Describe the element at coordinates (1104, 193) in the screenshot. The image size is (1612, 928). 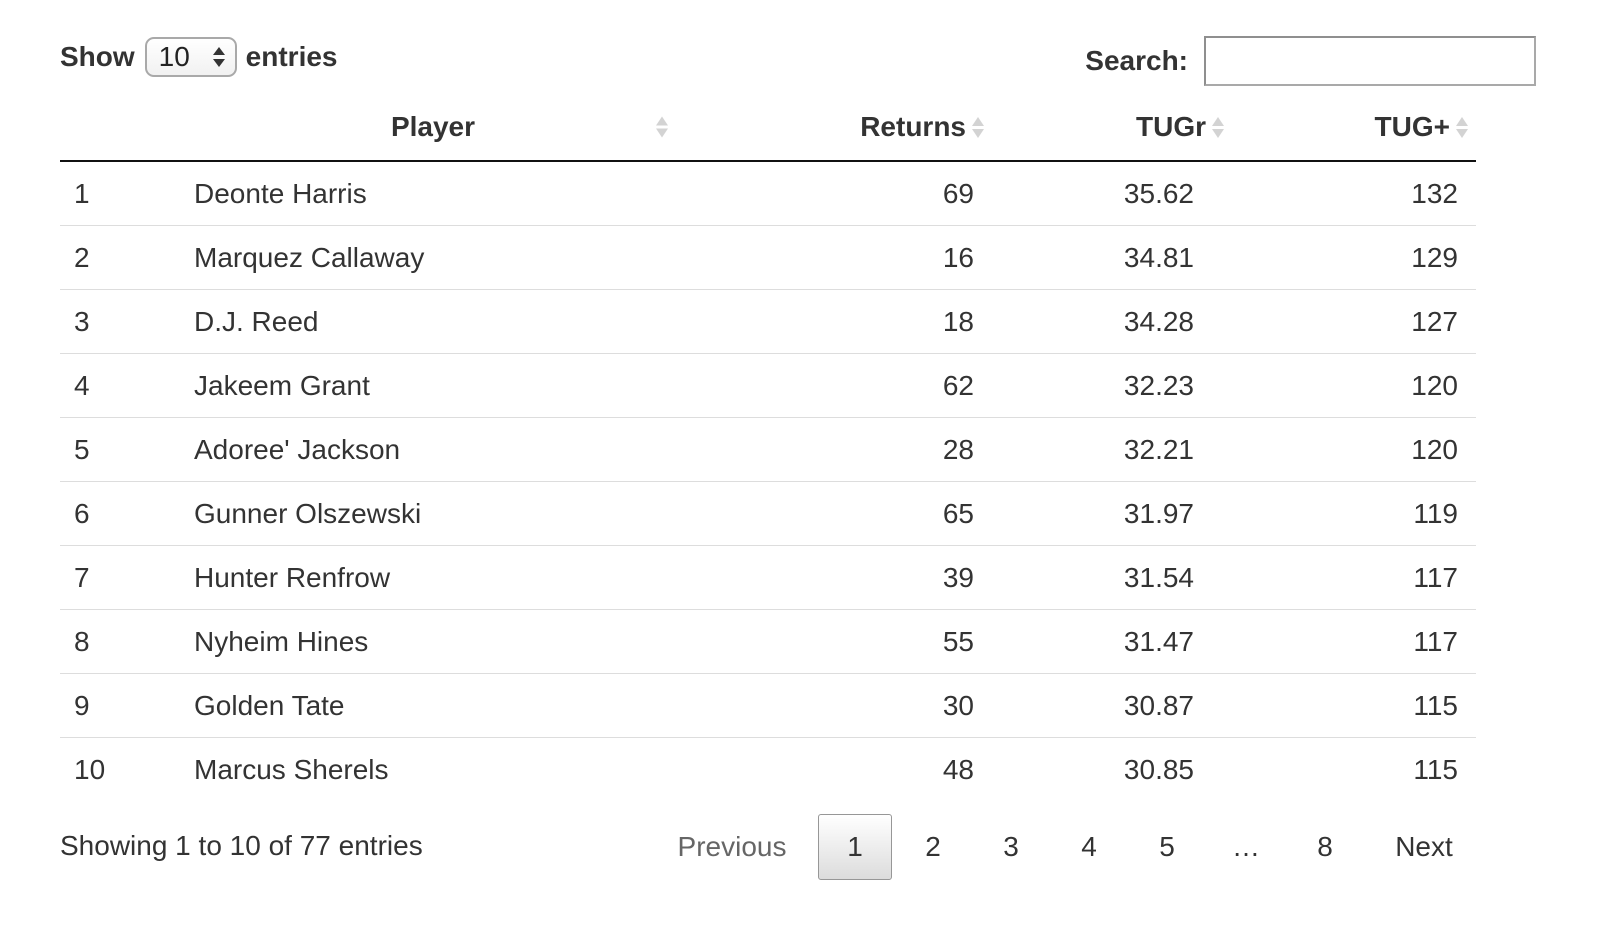
I see `cell-tugr: 35.62` at that location.